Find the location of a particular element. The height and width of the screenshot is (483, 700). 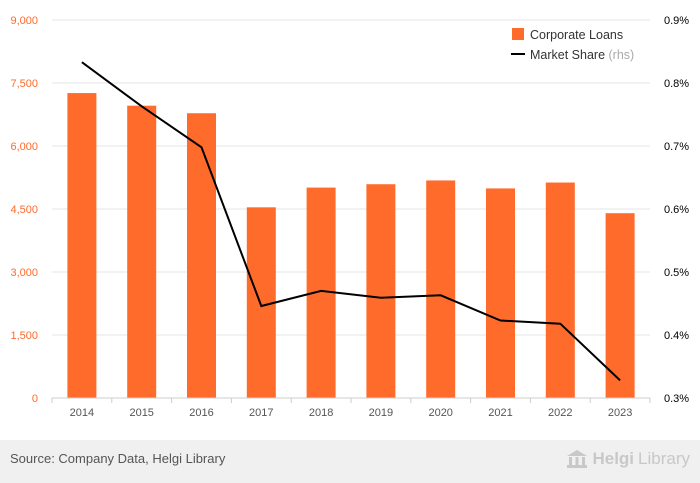

x-tick-label: 2016 is located at coordinates (201, 413).